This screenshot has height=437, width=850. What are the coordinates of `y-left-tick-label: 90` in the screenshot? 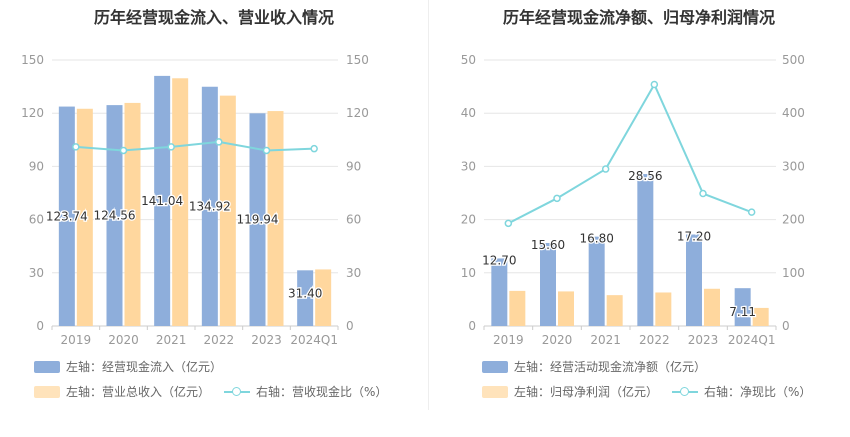 It's located at (36, 166).